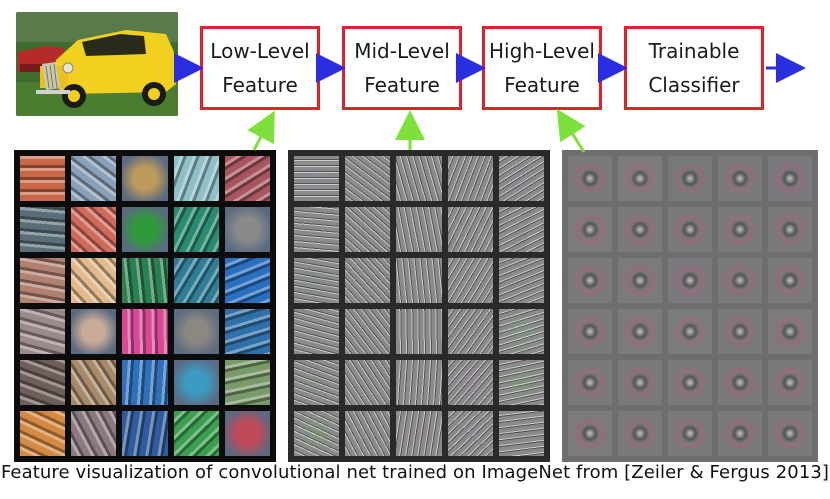 The image size is (830, 499). I want to click on classifier-label-line2: Classifier, so click(694, 85).